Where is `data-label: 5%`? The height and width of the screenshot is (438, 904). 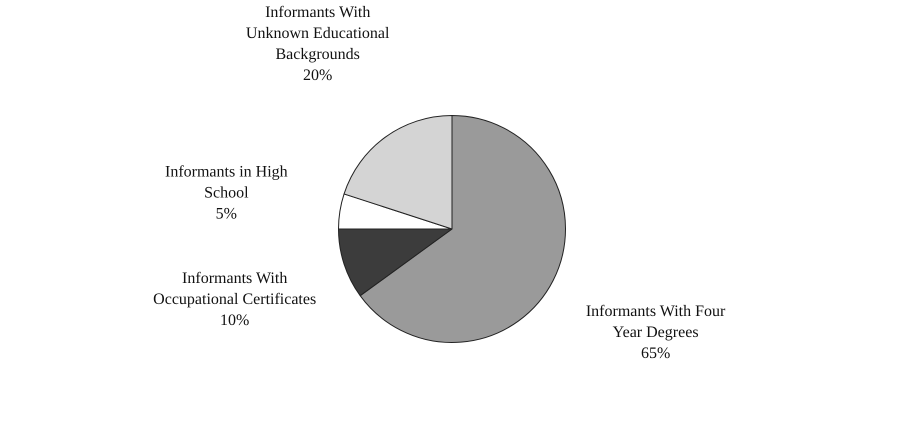 data-label: 5% is located at coordinates (226, 213).